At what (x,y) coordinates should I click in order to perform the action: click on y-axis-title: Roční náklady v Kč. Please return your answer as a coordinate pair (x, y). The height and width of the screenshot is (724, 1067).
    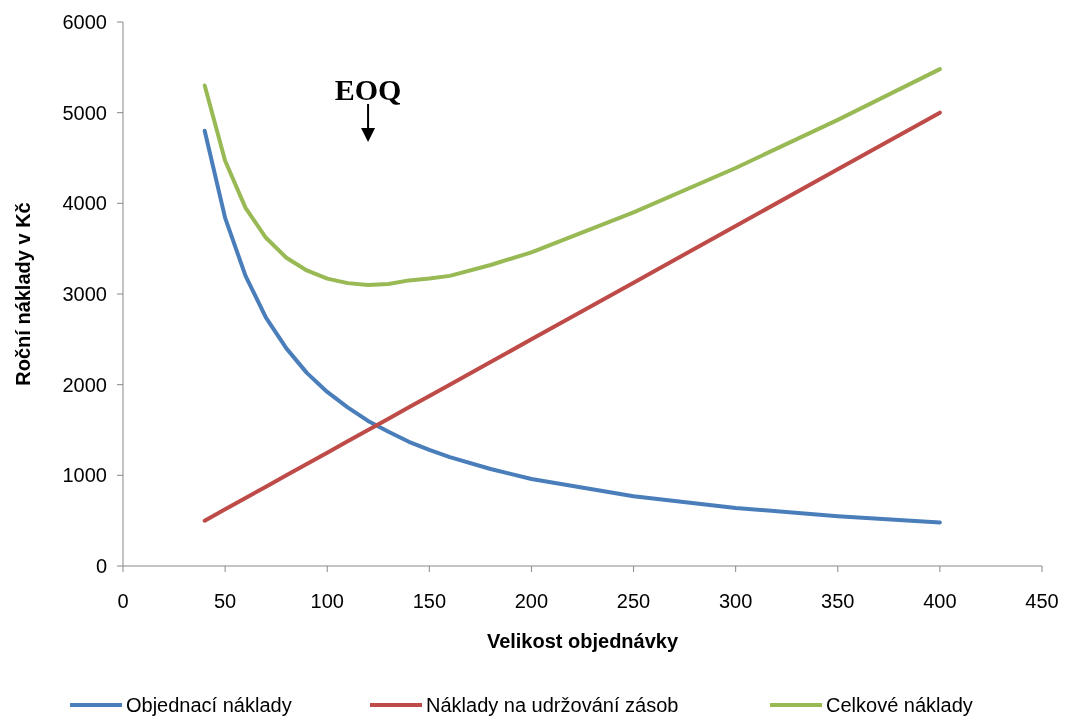
    Looking at the image, I should click on (23, 294).